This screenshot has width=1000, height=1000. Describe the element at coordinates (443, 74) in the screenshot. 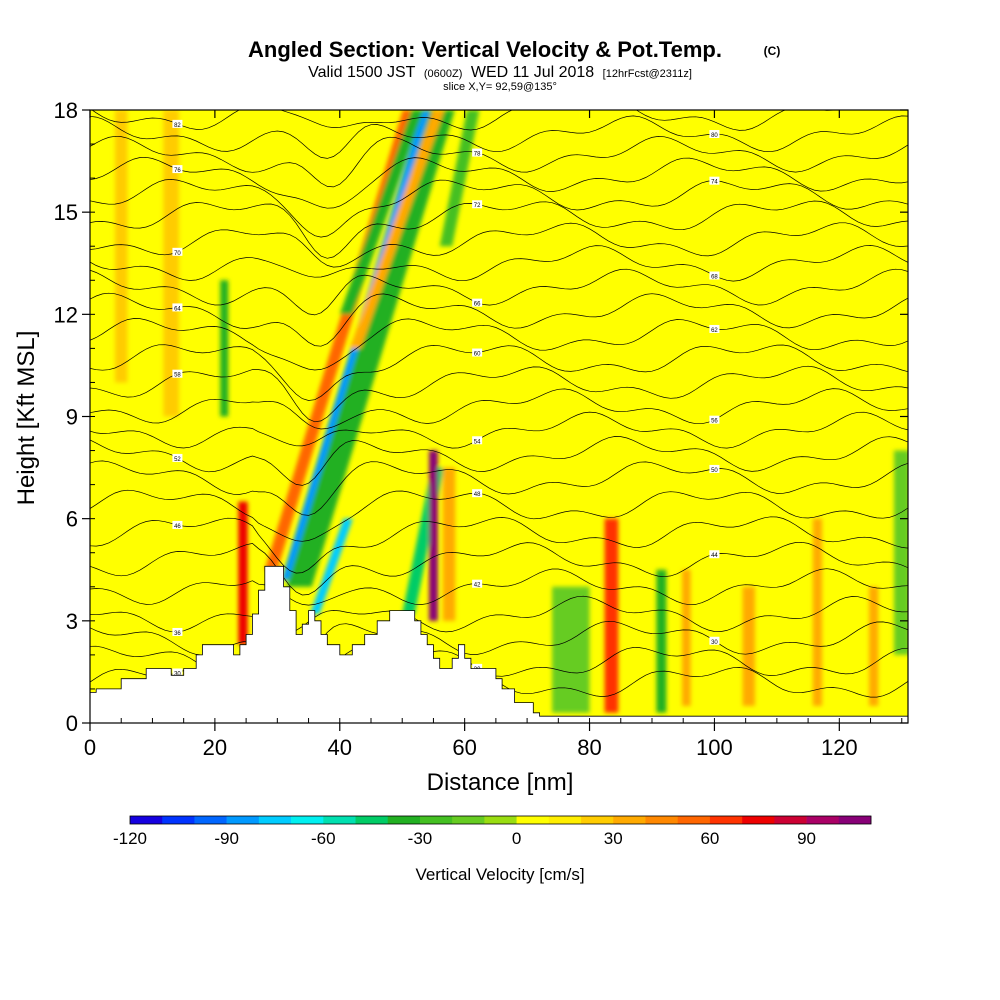

I see `valid-zulu: (0600Z)` at that location.